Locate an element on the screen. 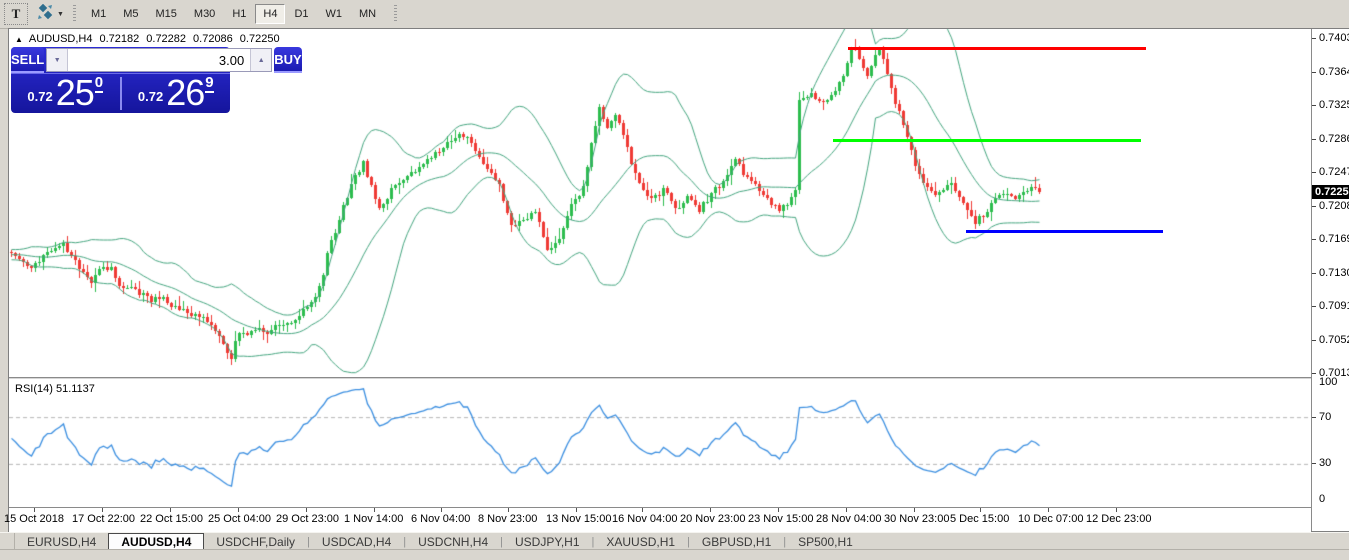  lot-size-group: ▼ ▲ is located at coordinates (159, 60).